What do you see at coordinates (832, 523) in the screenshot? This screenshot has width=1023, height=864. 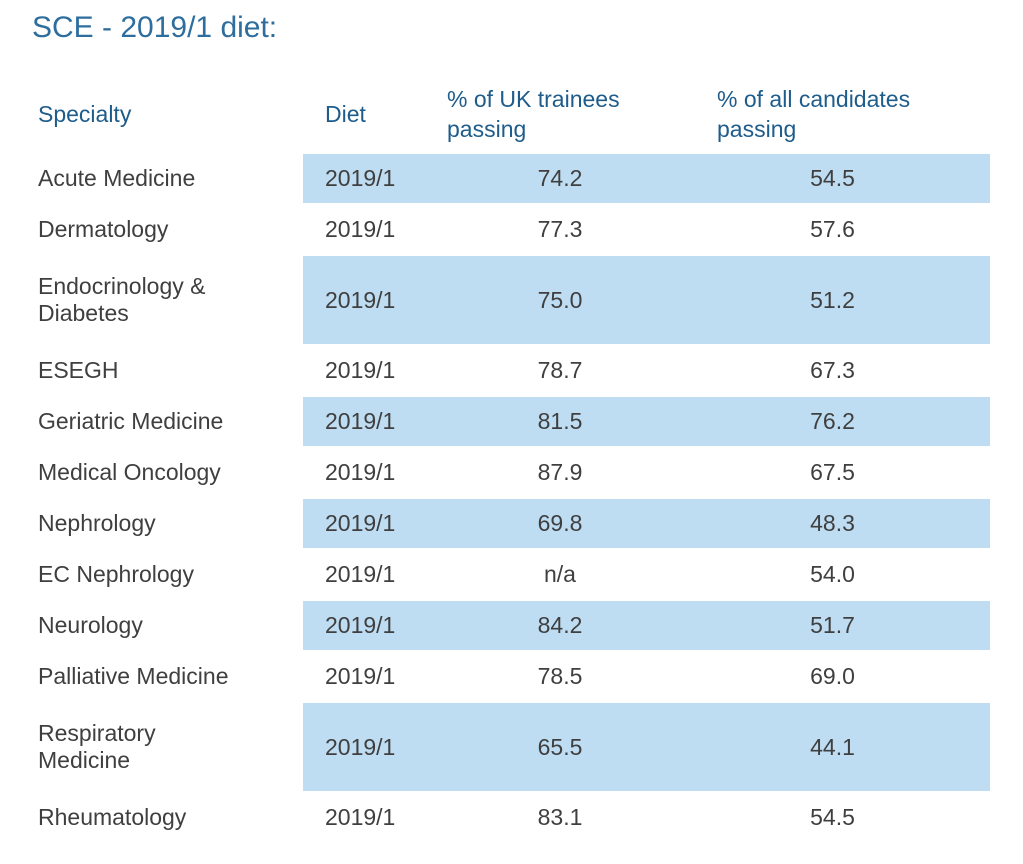 I see `cell-all-candidates-passing: 48.3` at bounding box center [832, 523].